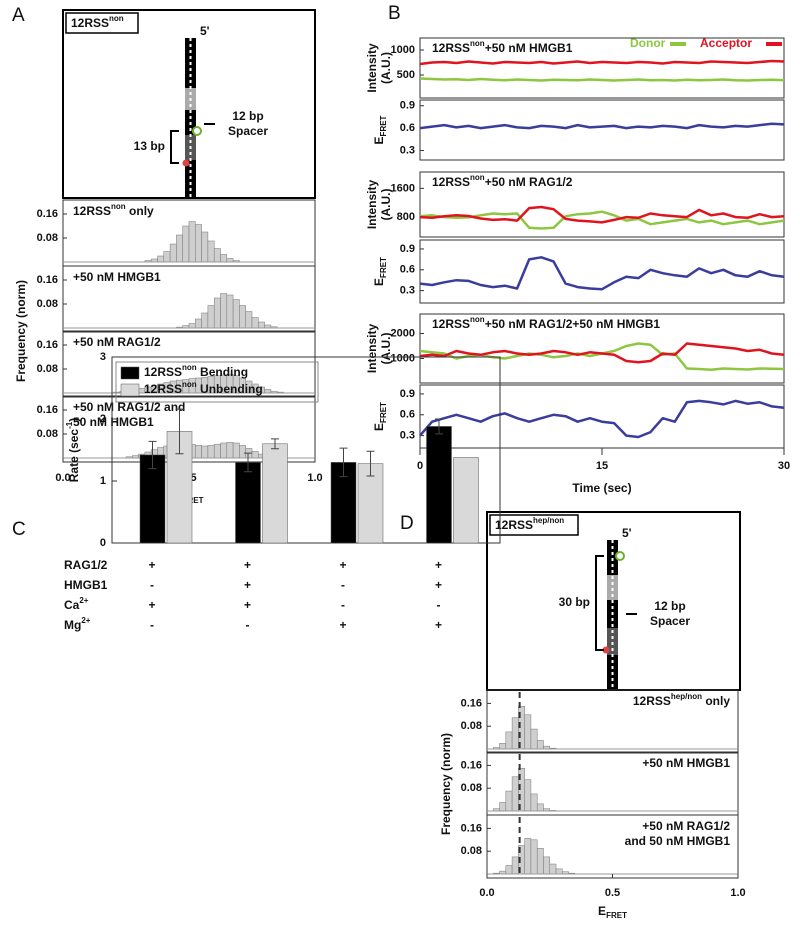  Describe the element at coordinates (380, 416) in the screenshot. I see `y-axis-label: EFRET` at that location.